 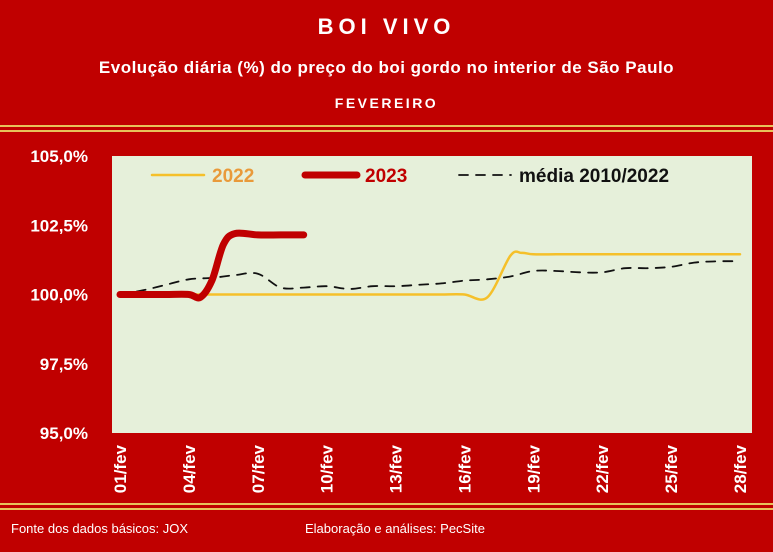 I want to click on series-2023-line, so click(x=212, y=265).